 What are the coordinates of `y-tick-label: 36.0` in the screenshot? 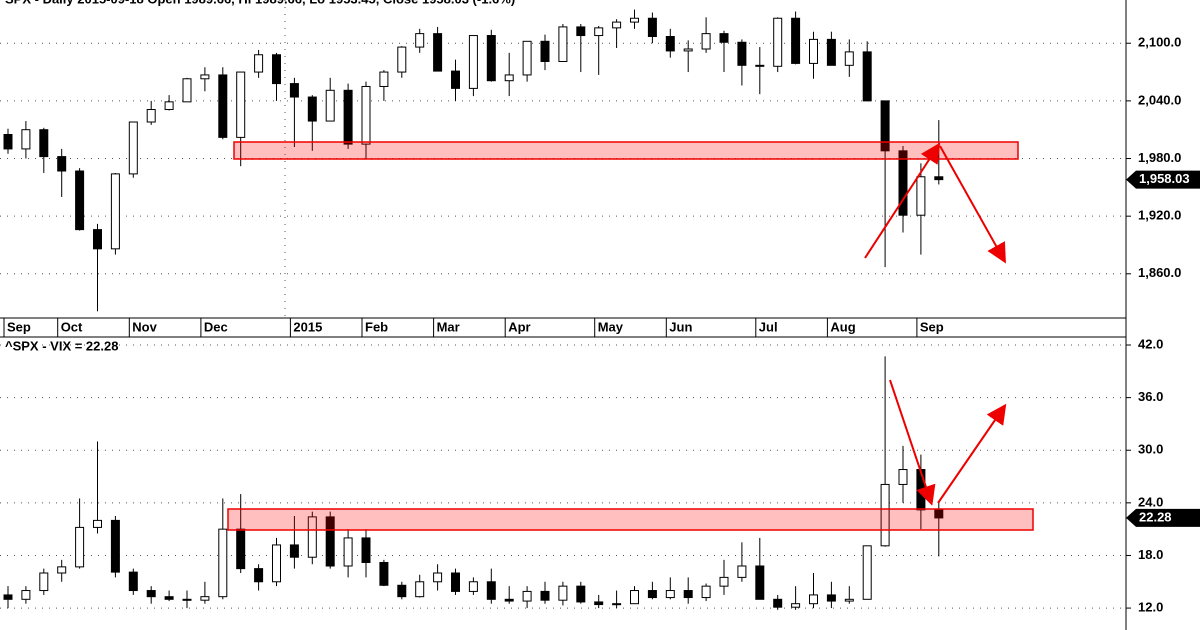 It's located at (1150, 396).